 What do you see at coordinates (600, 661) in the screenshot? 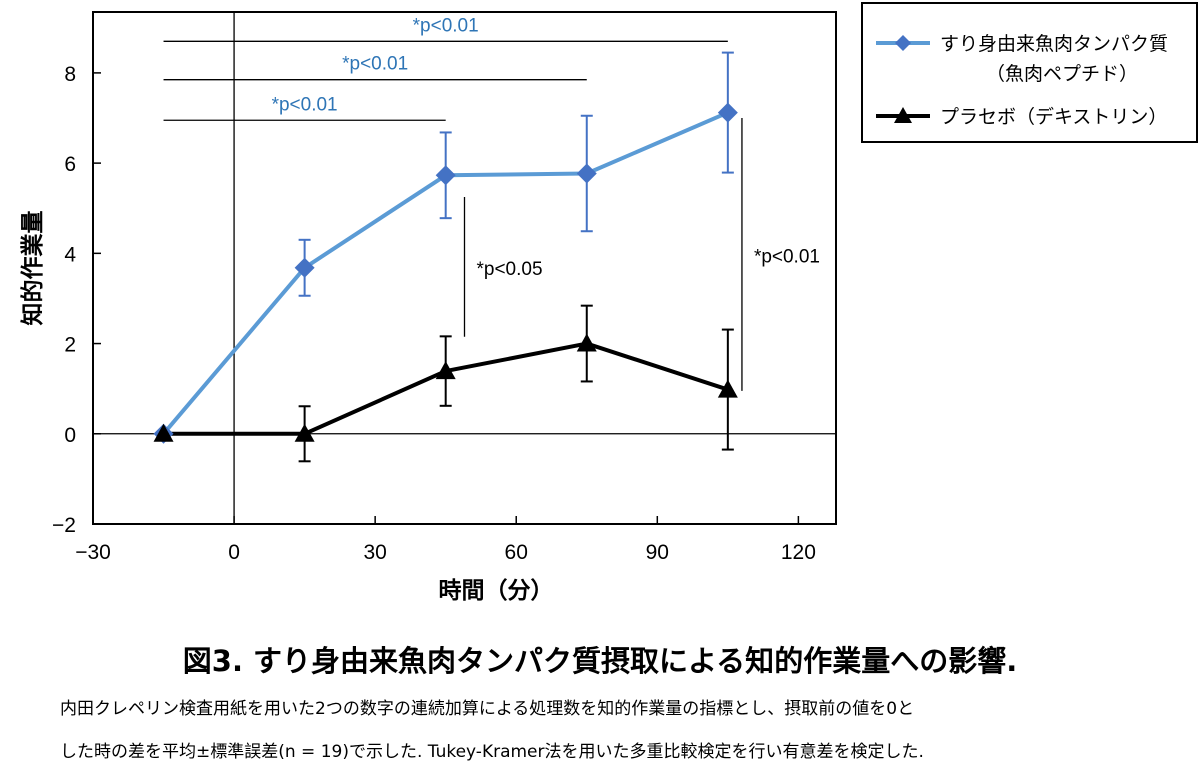
I see `figure-caption-title: 図3. すり身由来魚肉タンパク質摂取による知的作業量への影響.` at bounding box center [600, 661].